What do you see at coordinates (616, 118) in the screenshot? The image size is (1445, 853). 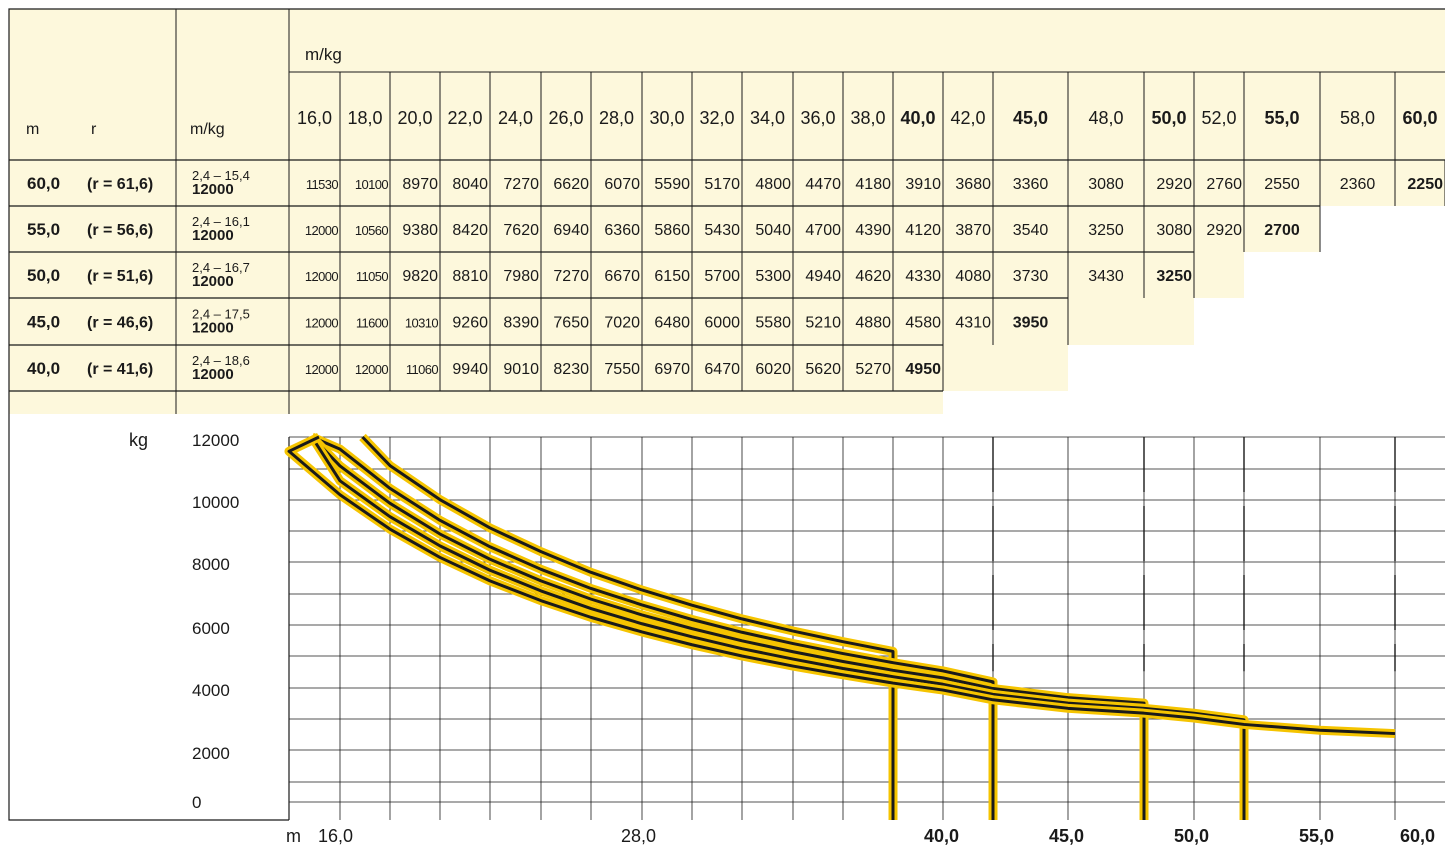 I see `header-radius-value: 28,0` at bounding box center [616, 118].